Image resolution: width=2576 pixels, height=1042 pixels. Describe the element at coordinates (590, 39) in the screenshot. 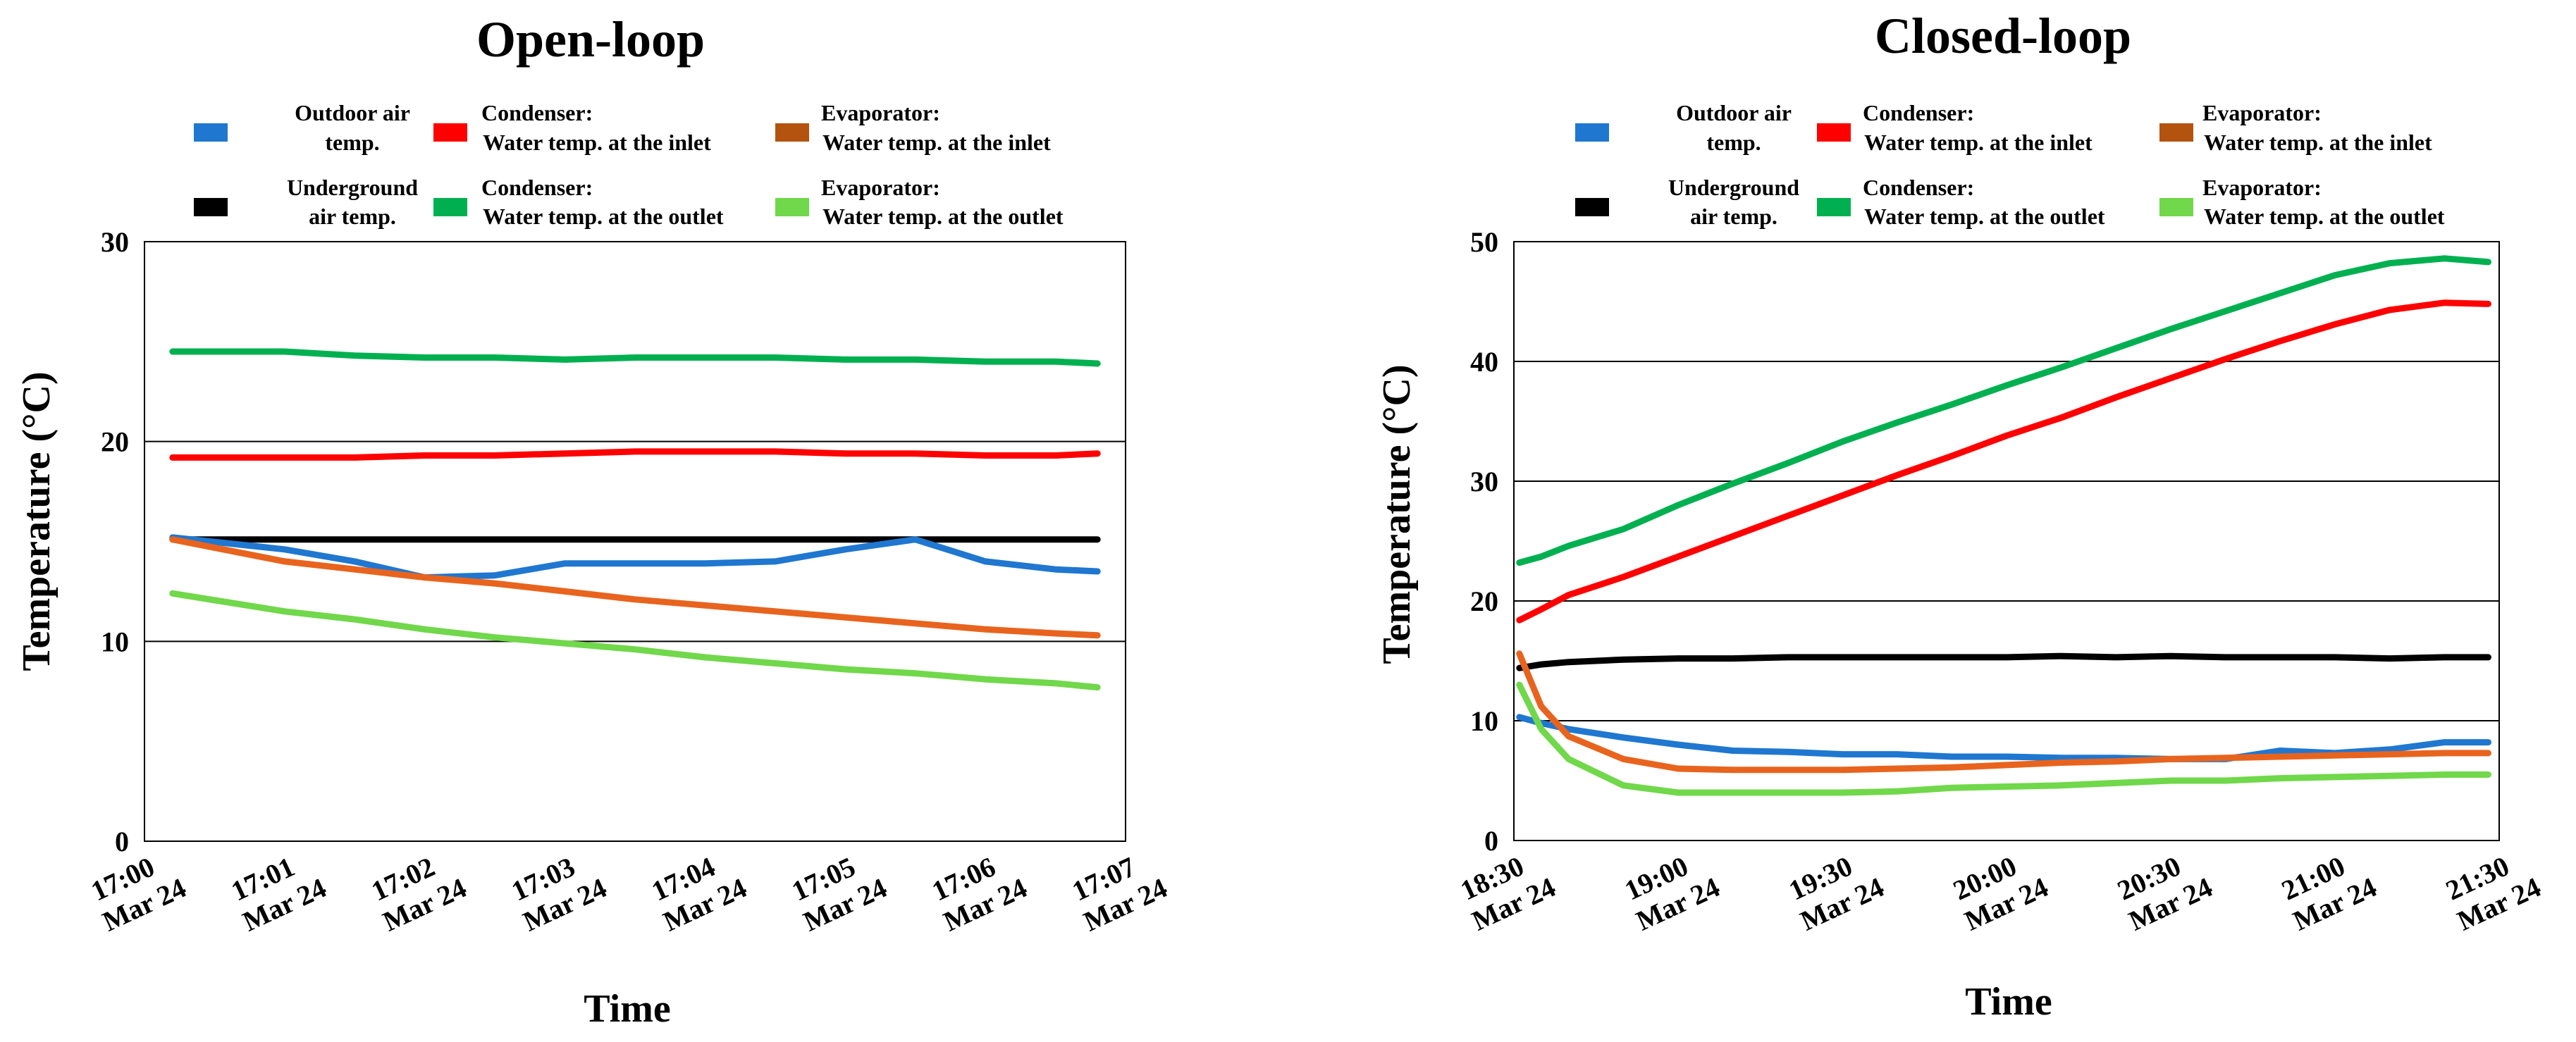

I see `chart-title: Open-loop` at that location.